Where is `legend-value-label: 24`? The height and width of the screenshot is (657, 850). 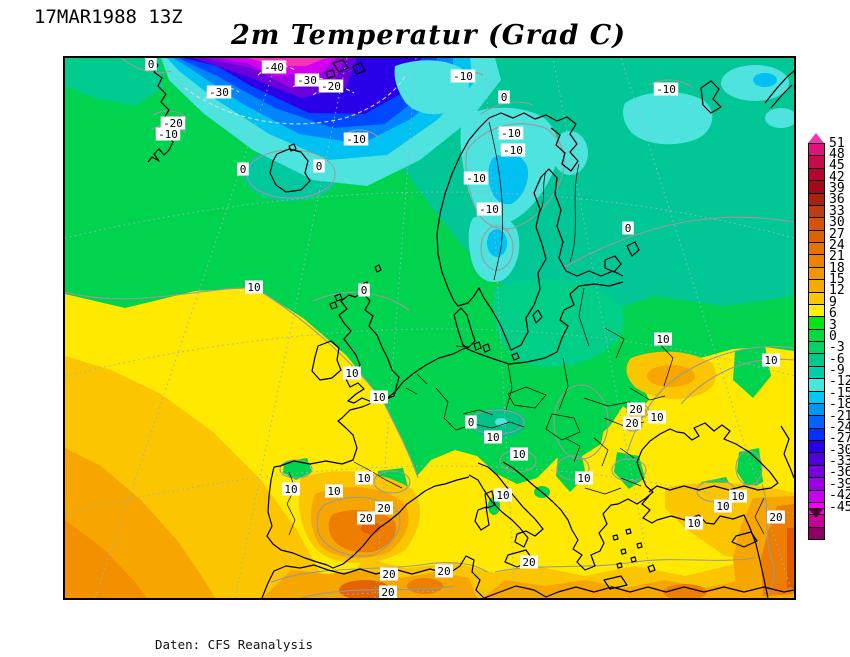 legend-value-label: 24 is located at coordinates (837, 245).